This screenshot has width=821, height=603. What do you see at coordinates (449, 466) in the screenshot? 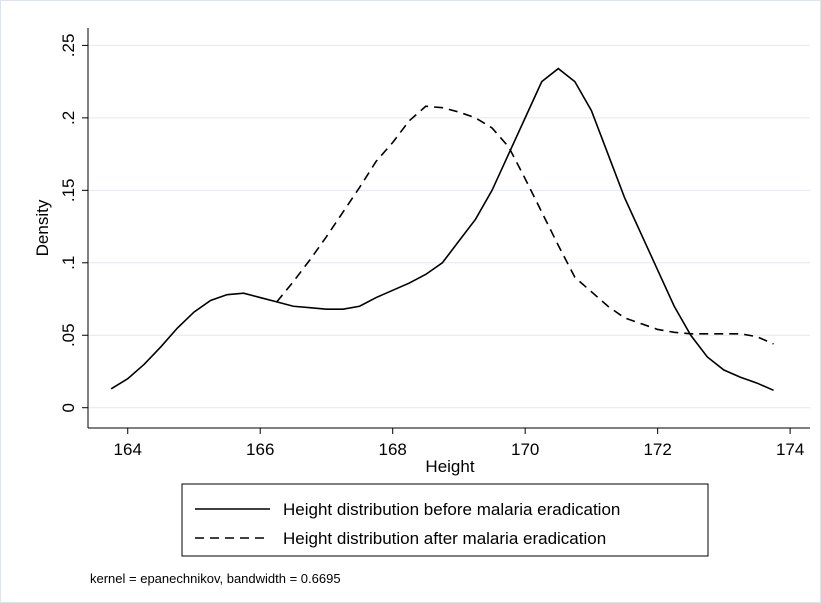
I see `x-axis-title: Height` at bounding box center [449, 466].